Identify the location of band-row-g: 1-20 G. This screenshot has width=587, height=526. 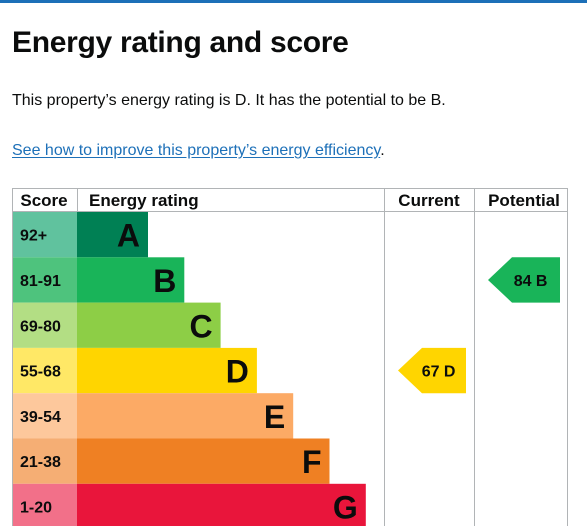
(189, 504).